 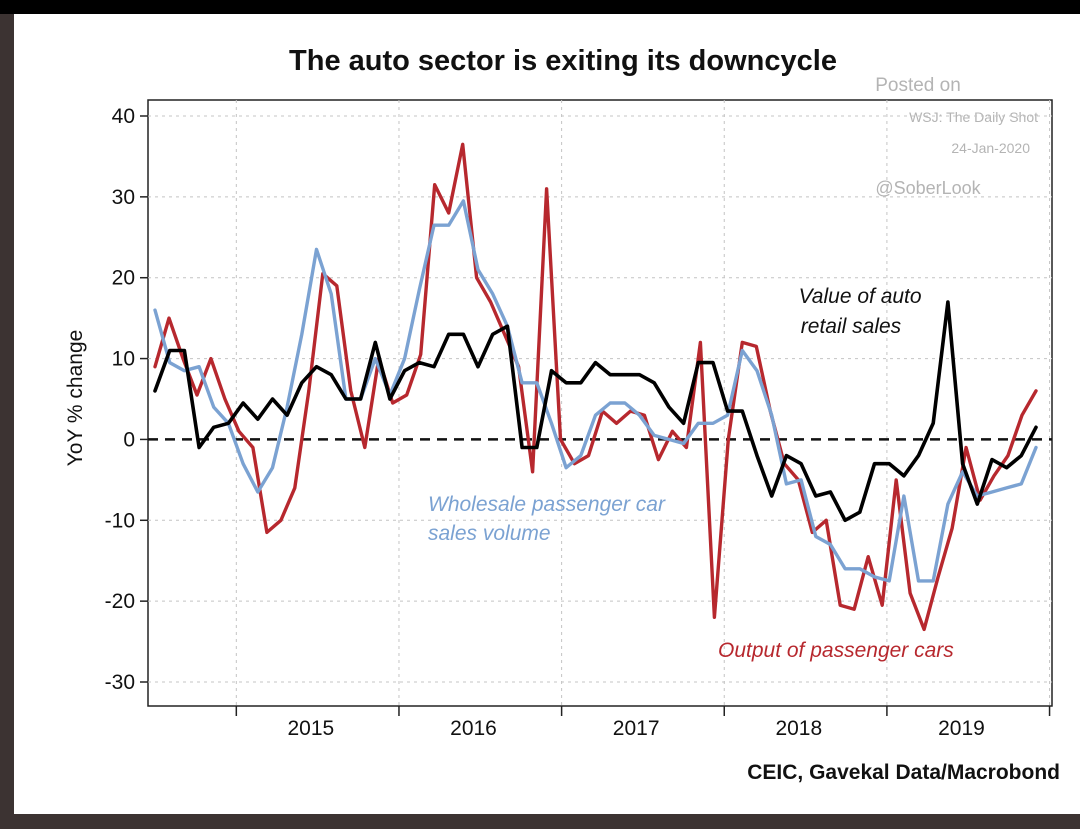 I want to click on watermark-date: 24-Jan-2020, so click(x=990, y=148).